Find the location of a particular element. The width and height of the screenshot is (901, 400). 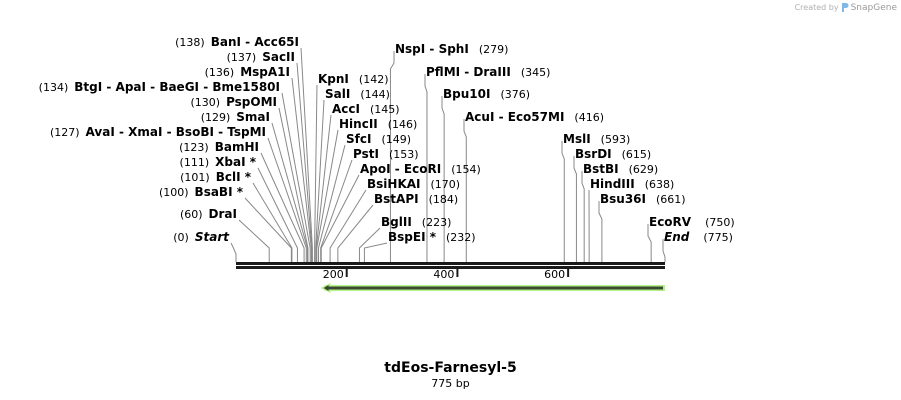

site-msli: MslI (593) is located at coordinates (595, 197).